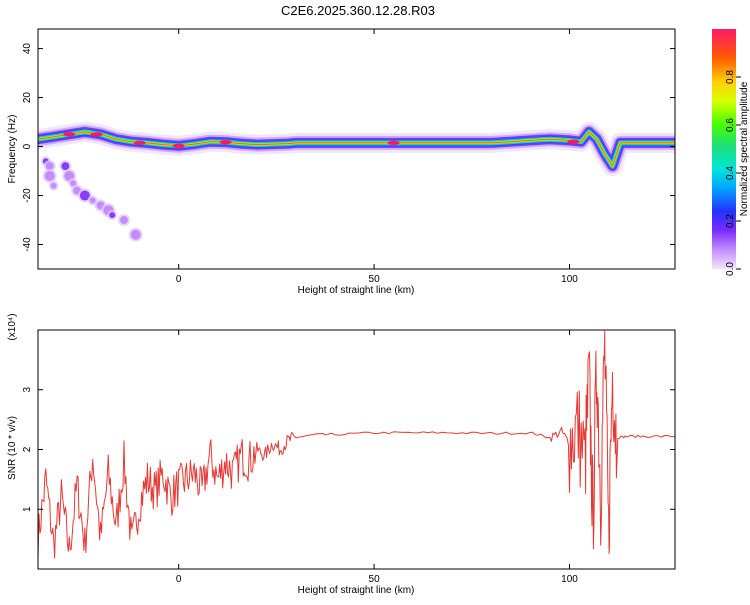 The height and width of the screenshot is (605, 750). What do you see at coordinates (358, 10) in the screenshot?
I see `chart-title: C2E6.2025.360.12.28.R03` at bounding box center [358, 10].